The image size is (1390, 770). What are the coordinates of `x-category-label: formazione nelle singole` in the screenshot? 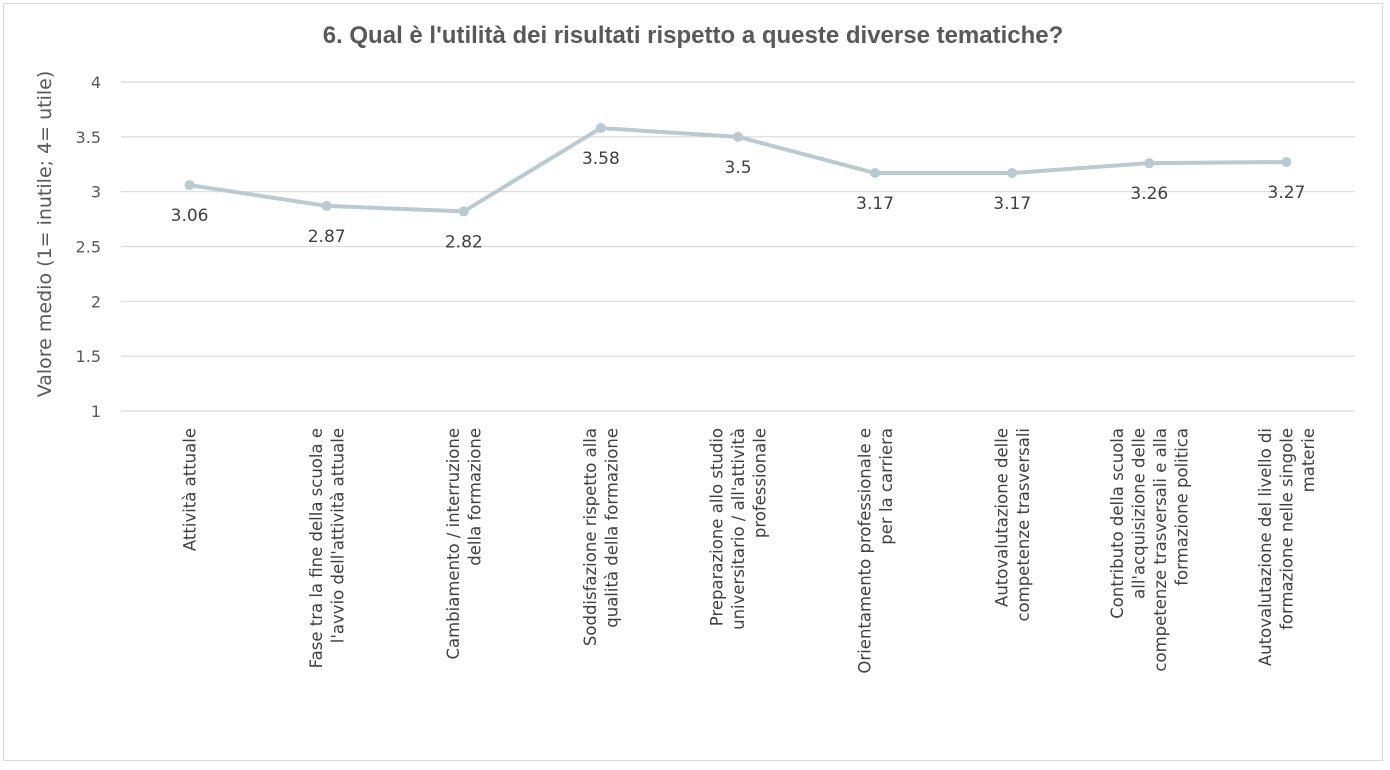 It's located at (1286, 529).